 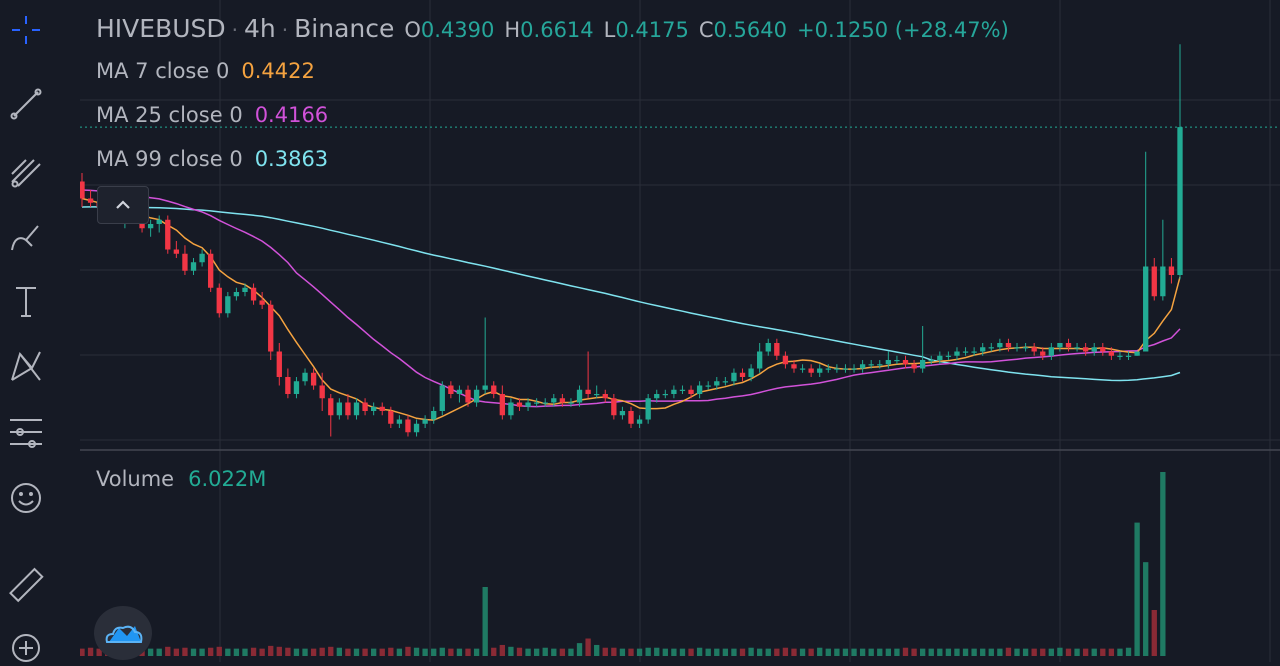 I want to click on volume-legend: Volume 6.022M, so click(x=181, y=479).